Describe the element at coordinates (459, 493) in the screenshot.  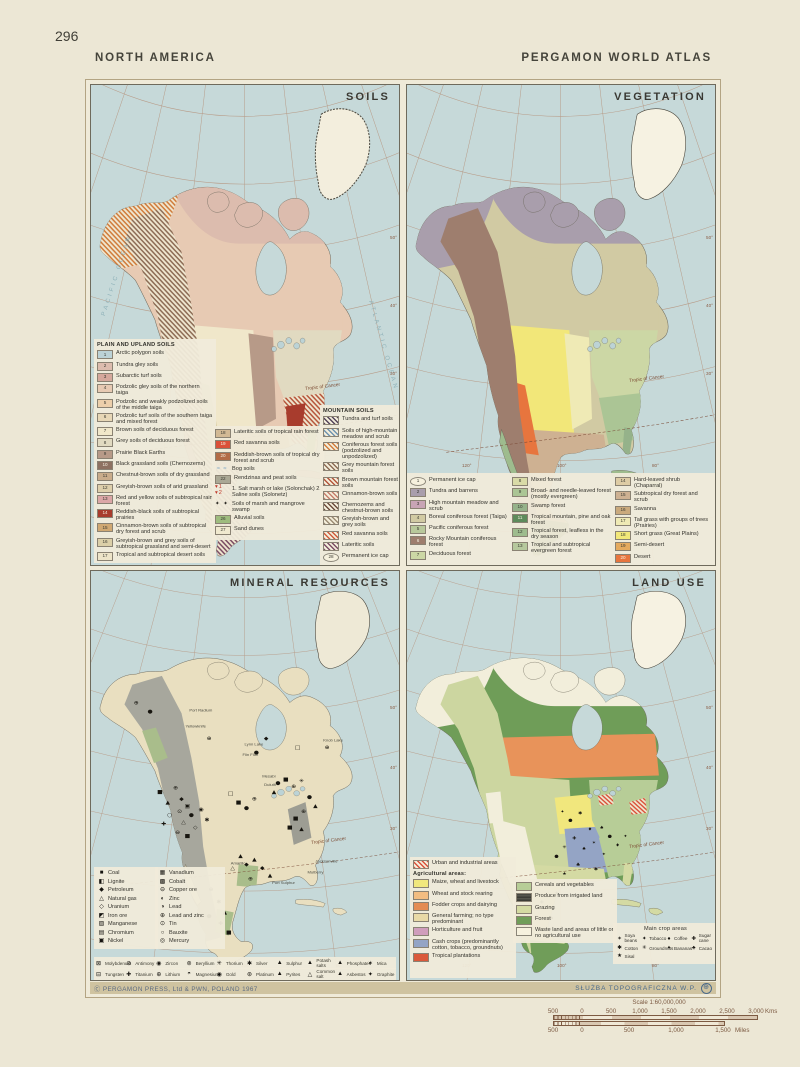
I see `legend-item: 2 Tundra and barrens` at that location.